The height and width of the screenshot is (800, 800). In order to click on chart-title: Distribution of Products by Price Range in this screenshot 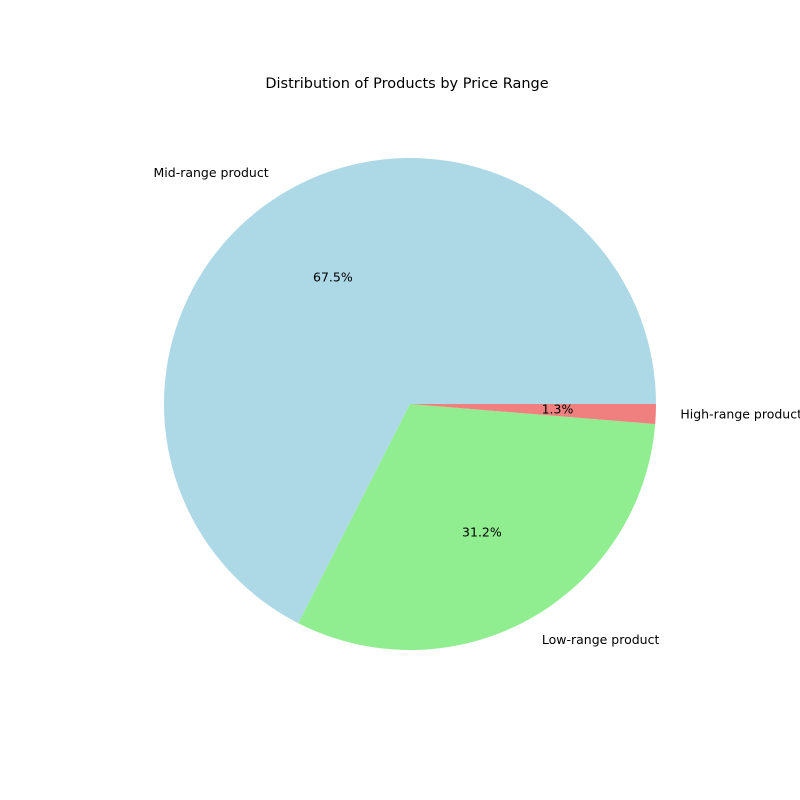, I will do `click(406, 84)`.